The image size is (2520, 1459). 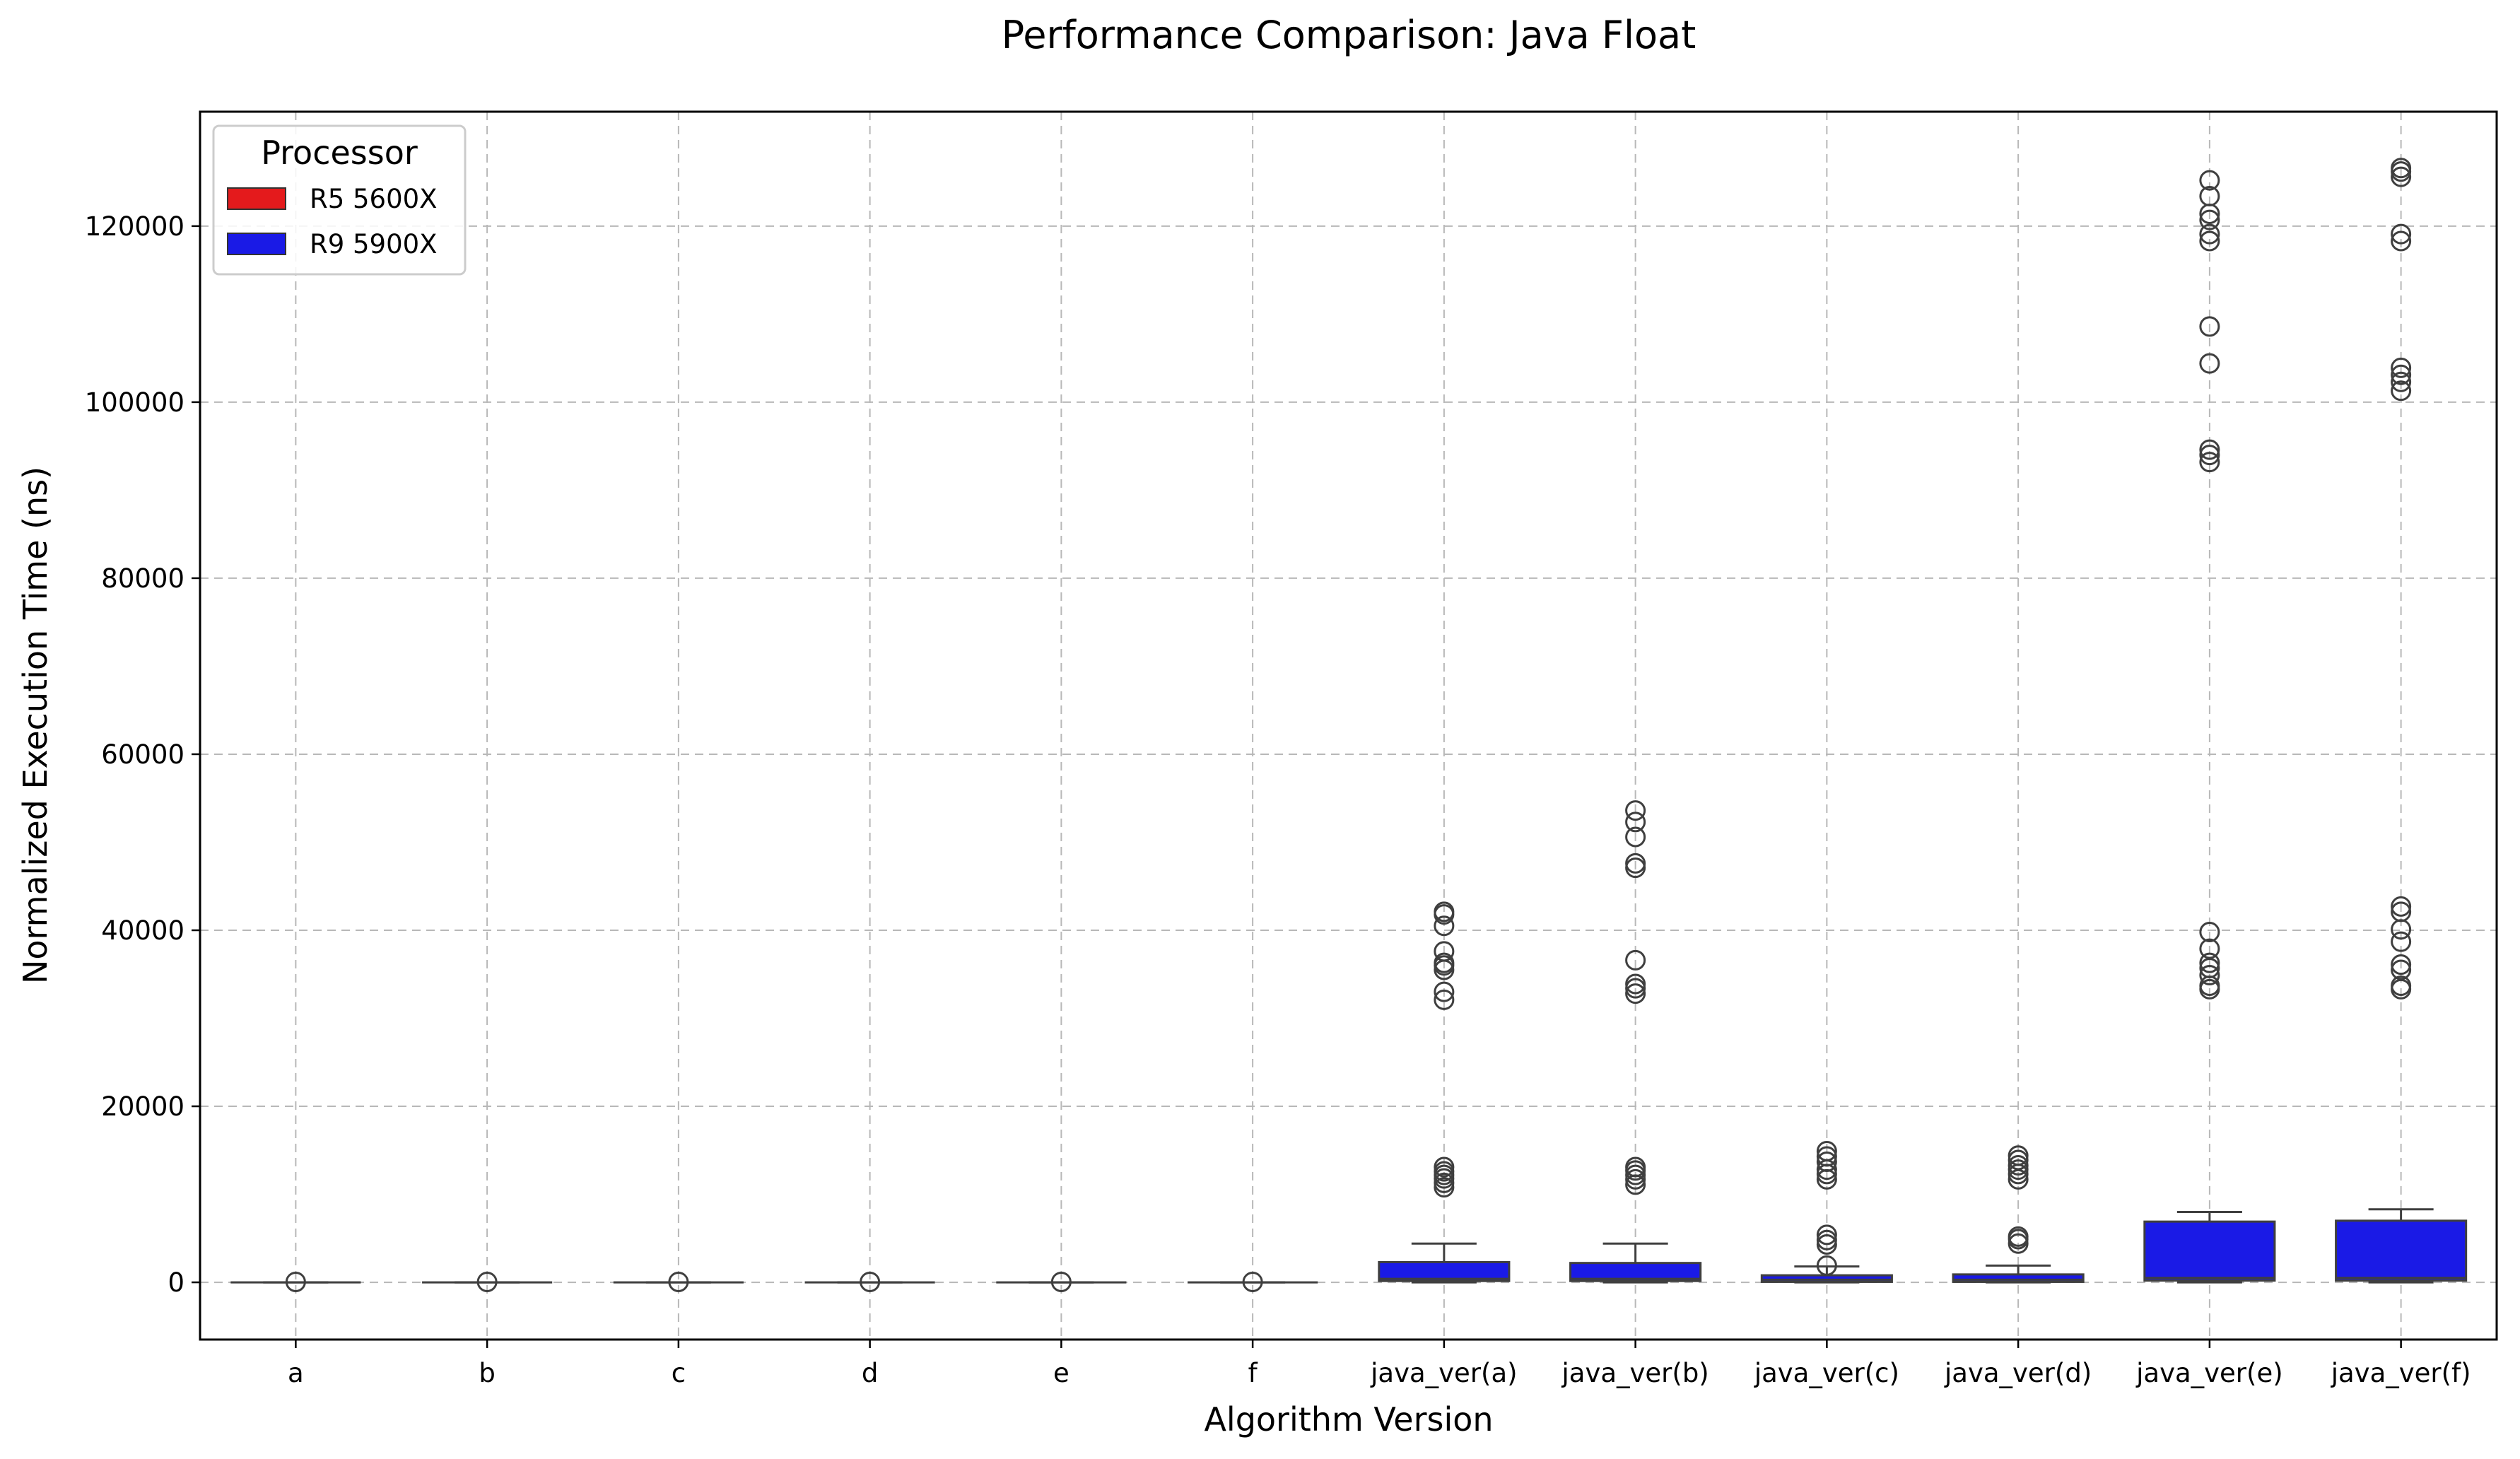 I want to click on legend-swatch-r5-5600x, so click(x=256, y=198).